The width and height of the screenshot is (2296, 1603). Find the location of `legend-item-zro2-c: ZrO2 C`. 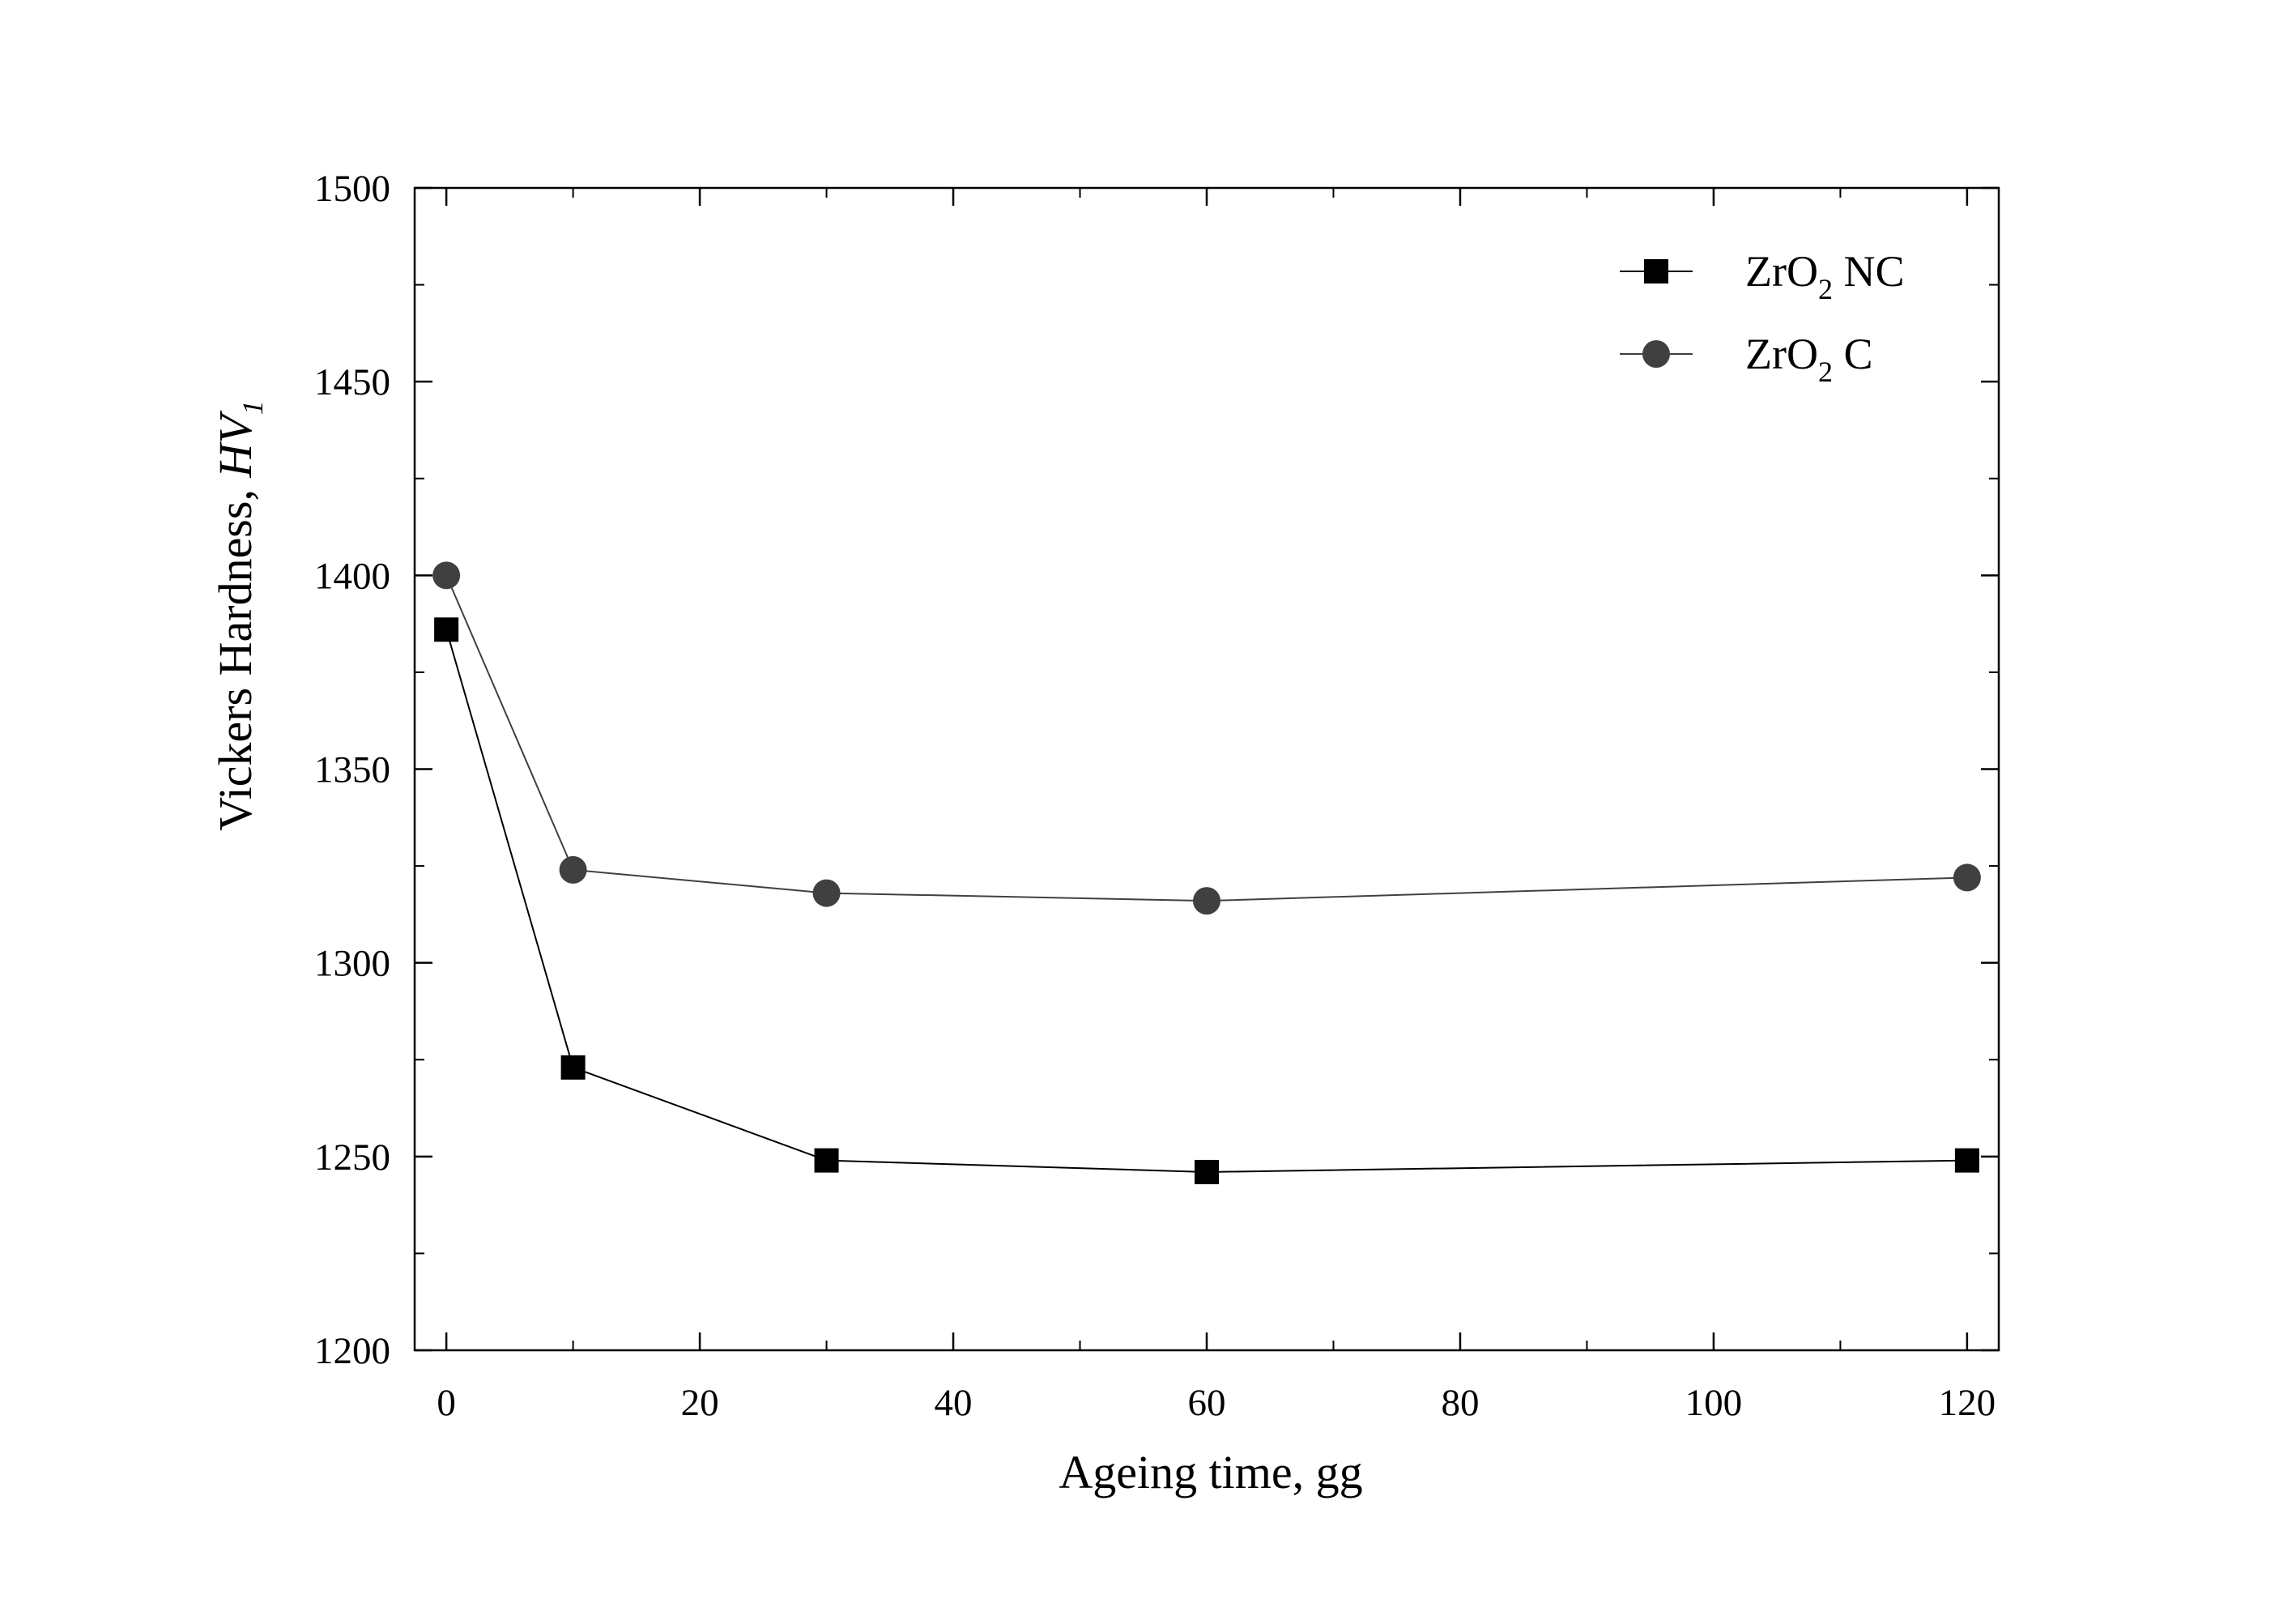

legend-item-zro2-c: ZrO2 C is located at coordinates (1746, 359).